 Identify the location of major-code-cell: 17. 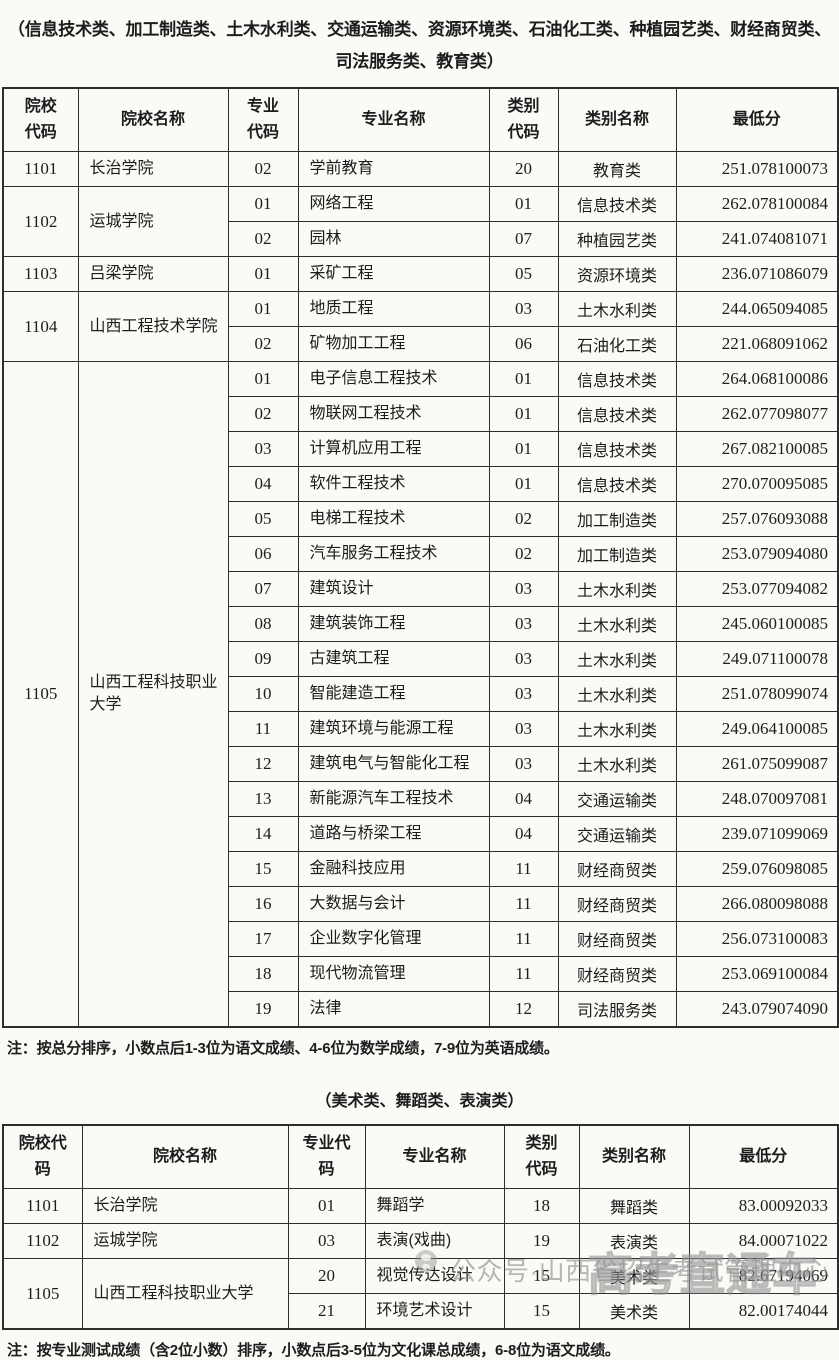
(263, 939).